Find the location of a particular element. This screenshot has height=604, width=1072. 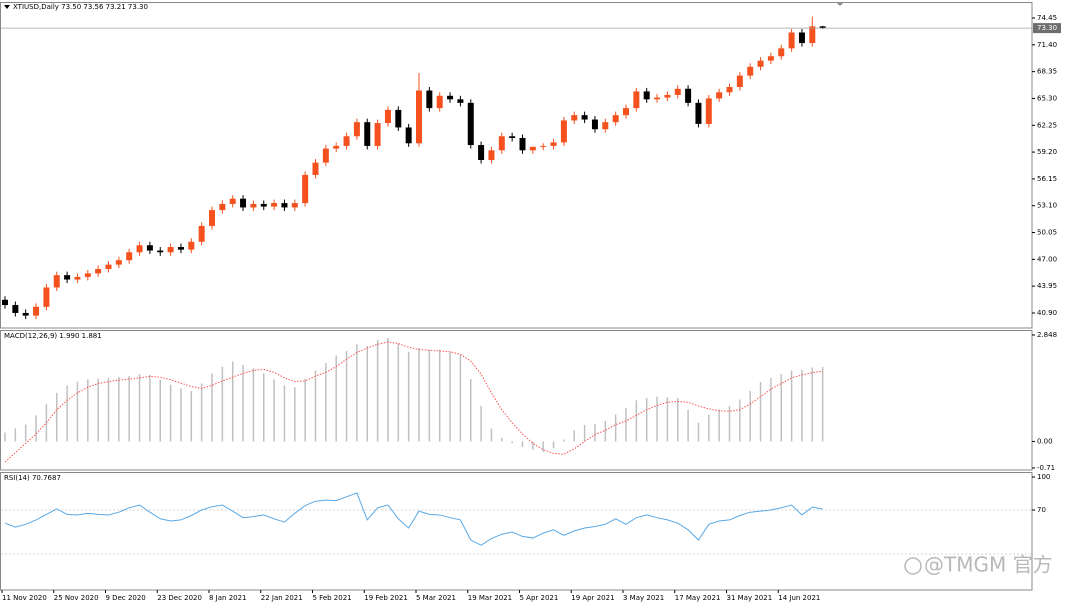

x-tick-label: 23 Dec 2020 is located at coordinates (179, 598).